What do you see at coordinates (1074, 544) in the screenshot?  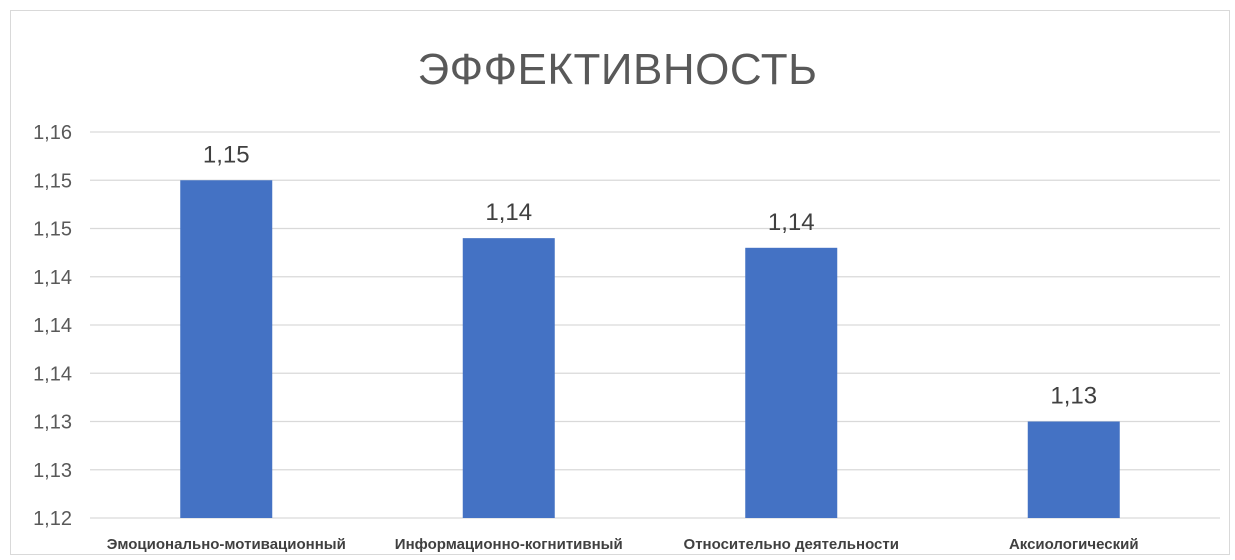 I see `x-category-label: Аксиологический` at bounding box center [1074, 544].